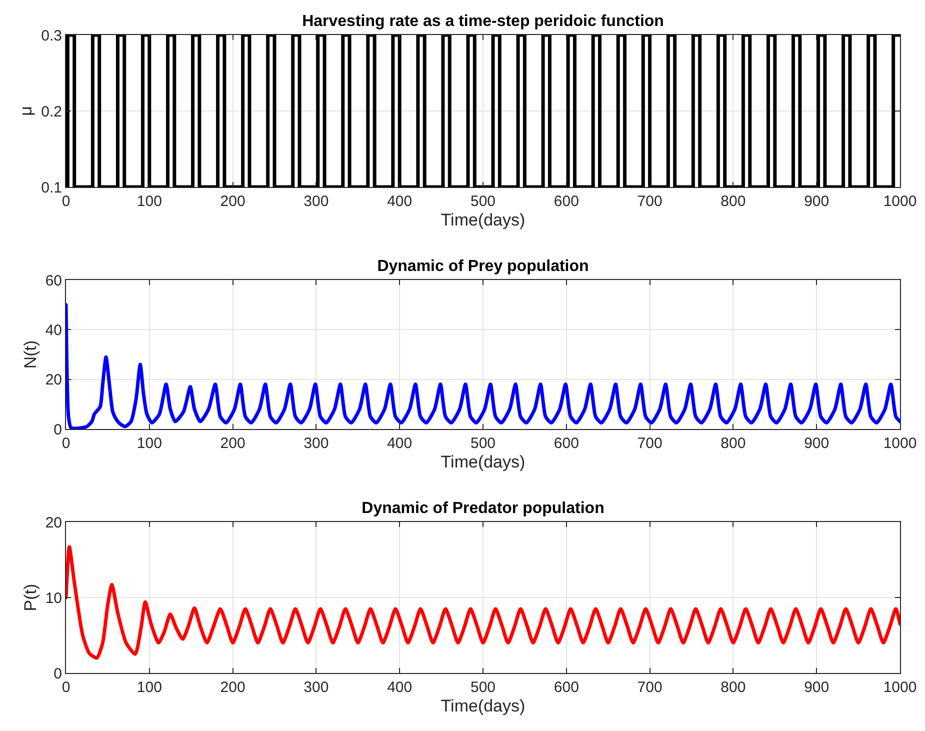 This screenshot has height=731, width=925. What do you see at coordinates (26, 111) in the screenshot?
I see `y-axis-title: μ` at bounding box center [26, 111].